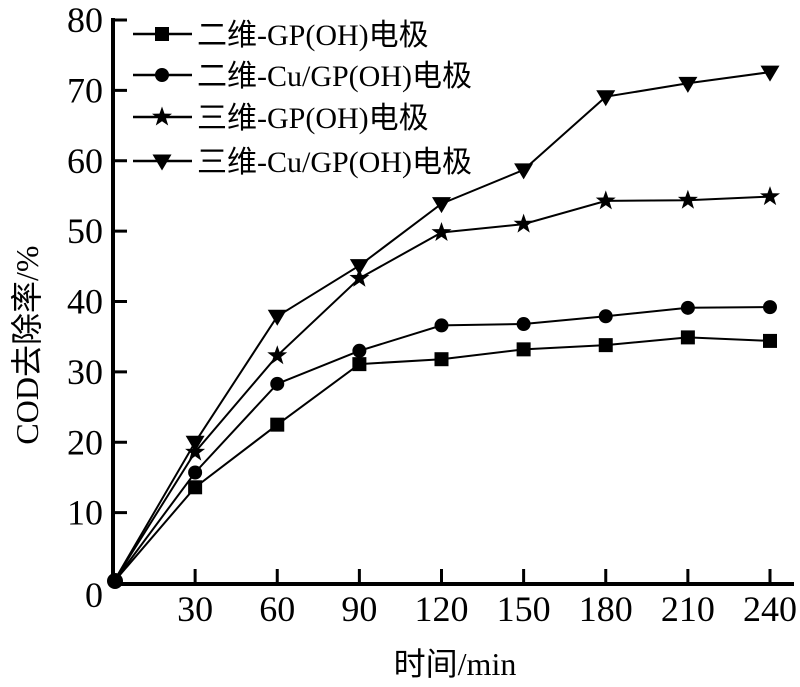  Describe the element at coordinates (606, 609) in the screenshot. I see `x-tick-label: 180` at that location.